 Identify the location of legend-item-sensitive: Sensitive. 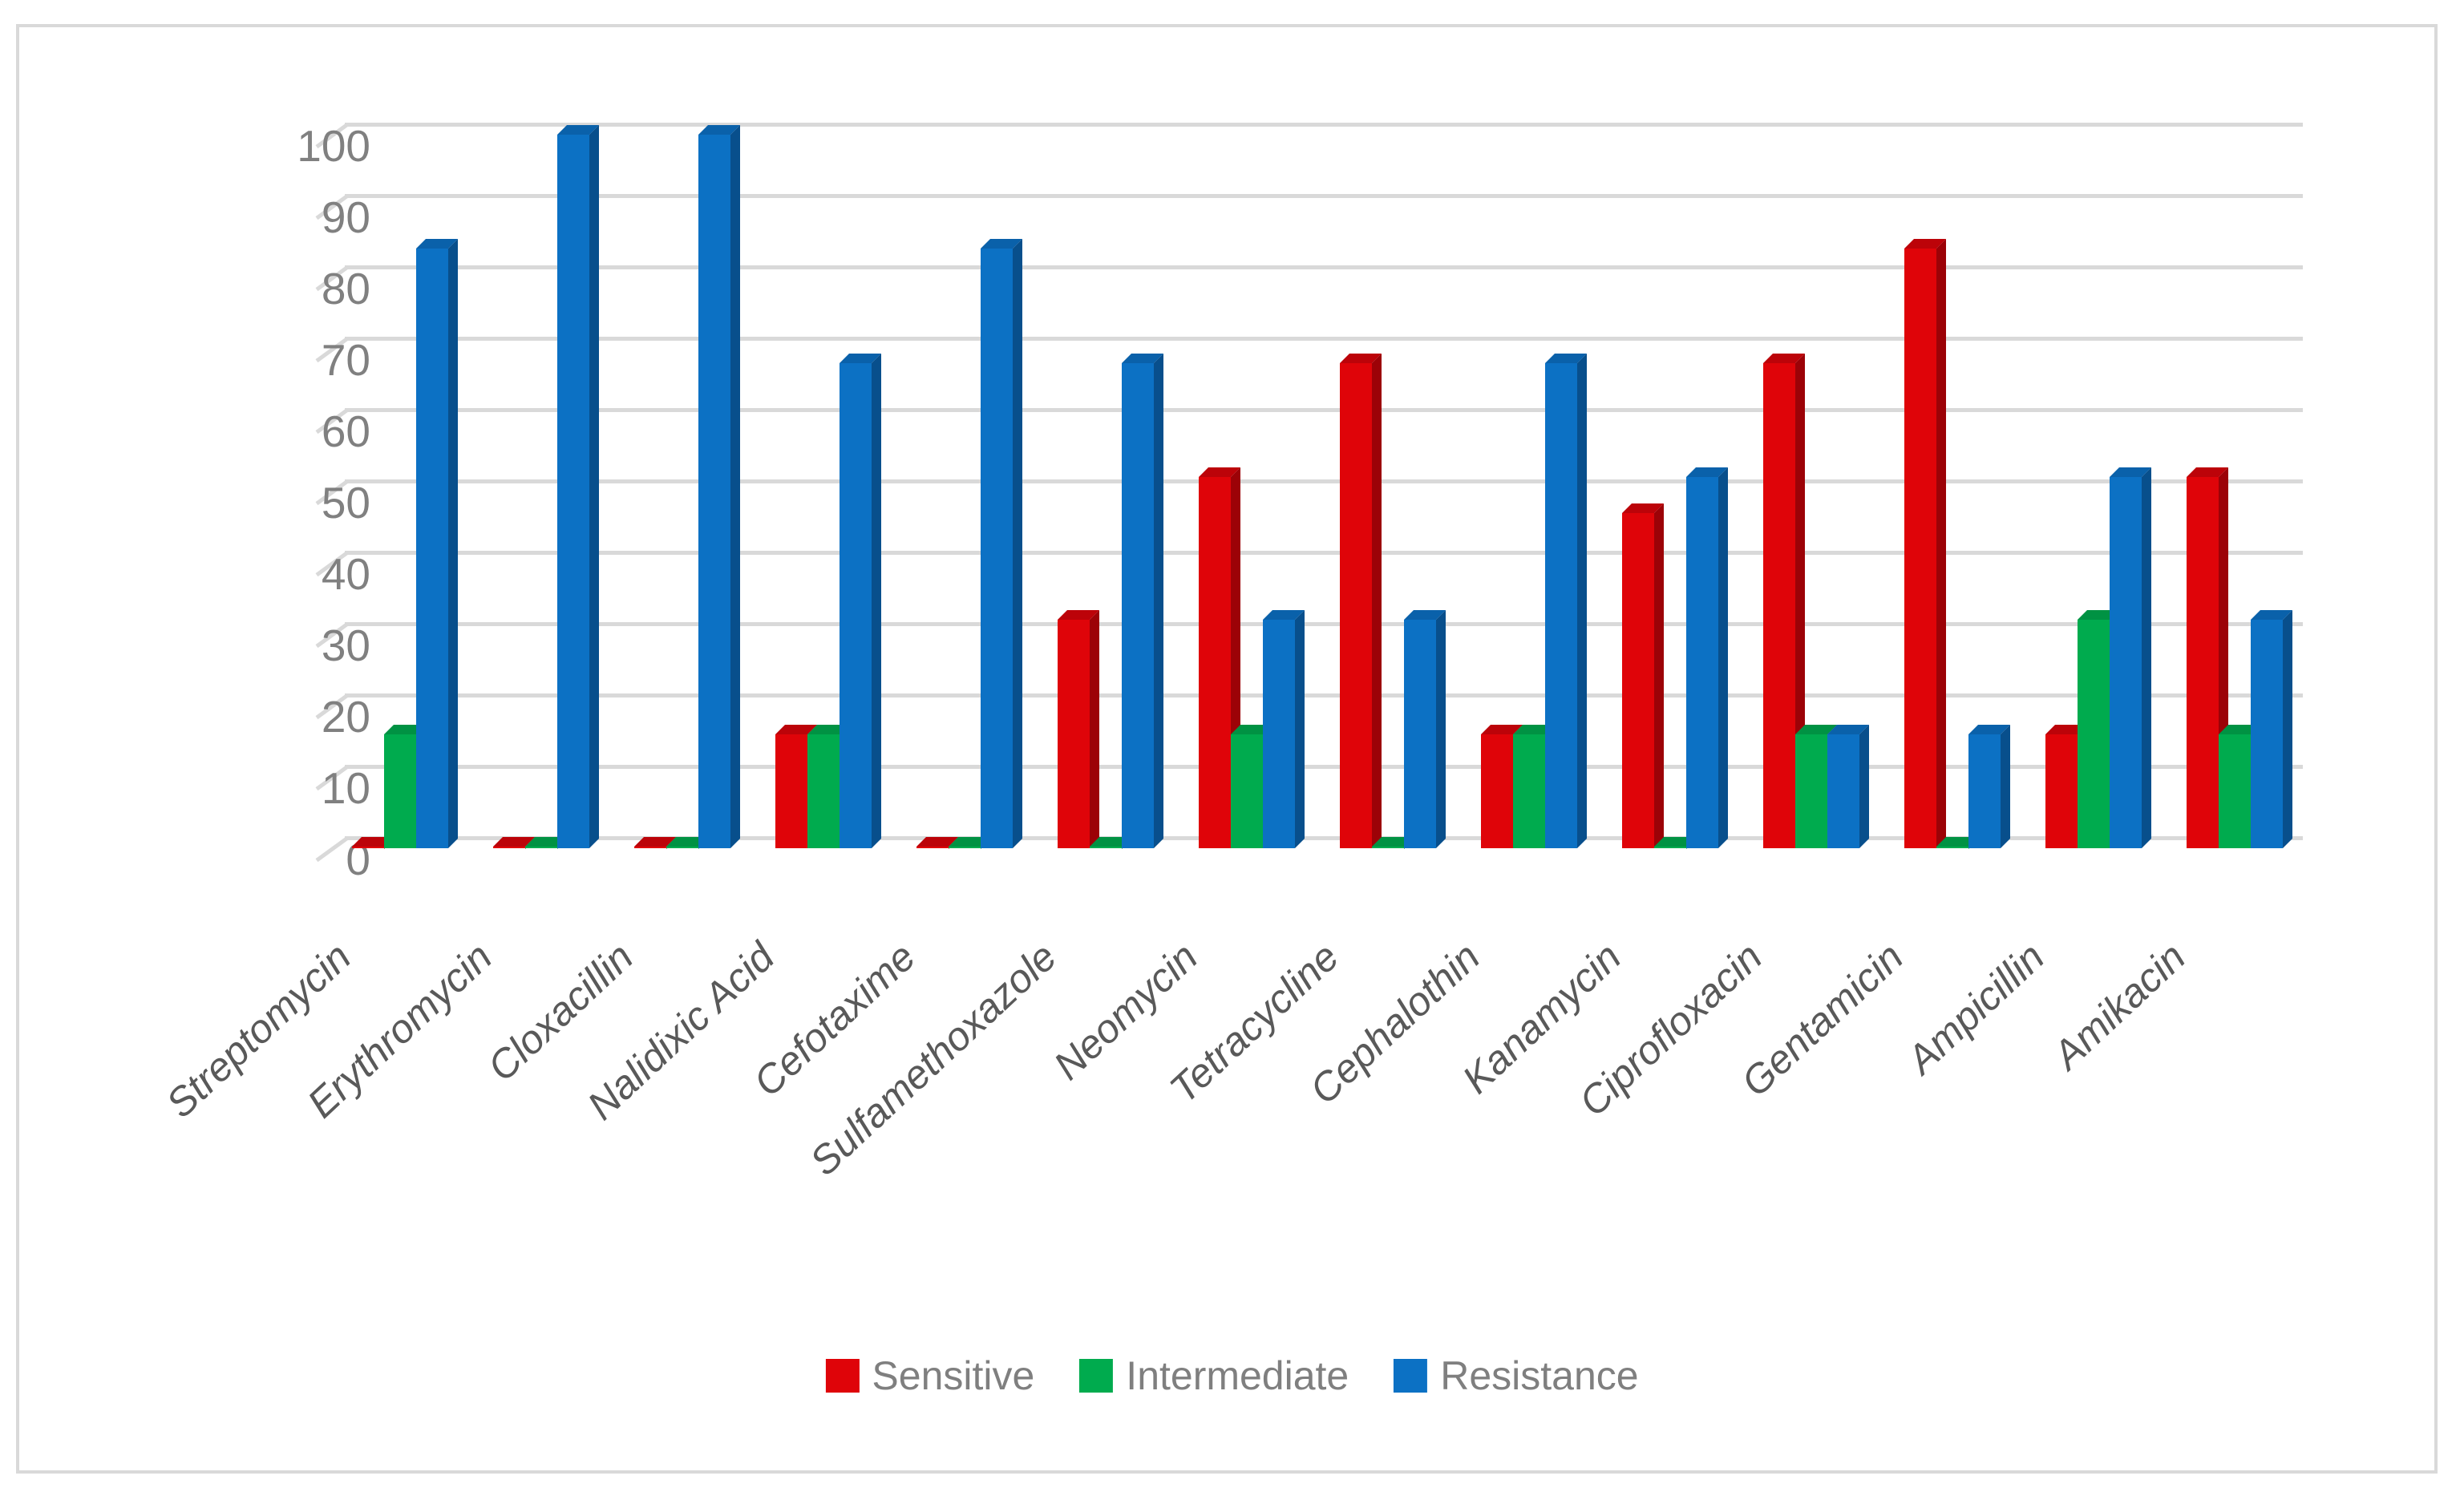
(929, 1375).